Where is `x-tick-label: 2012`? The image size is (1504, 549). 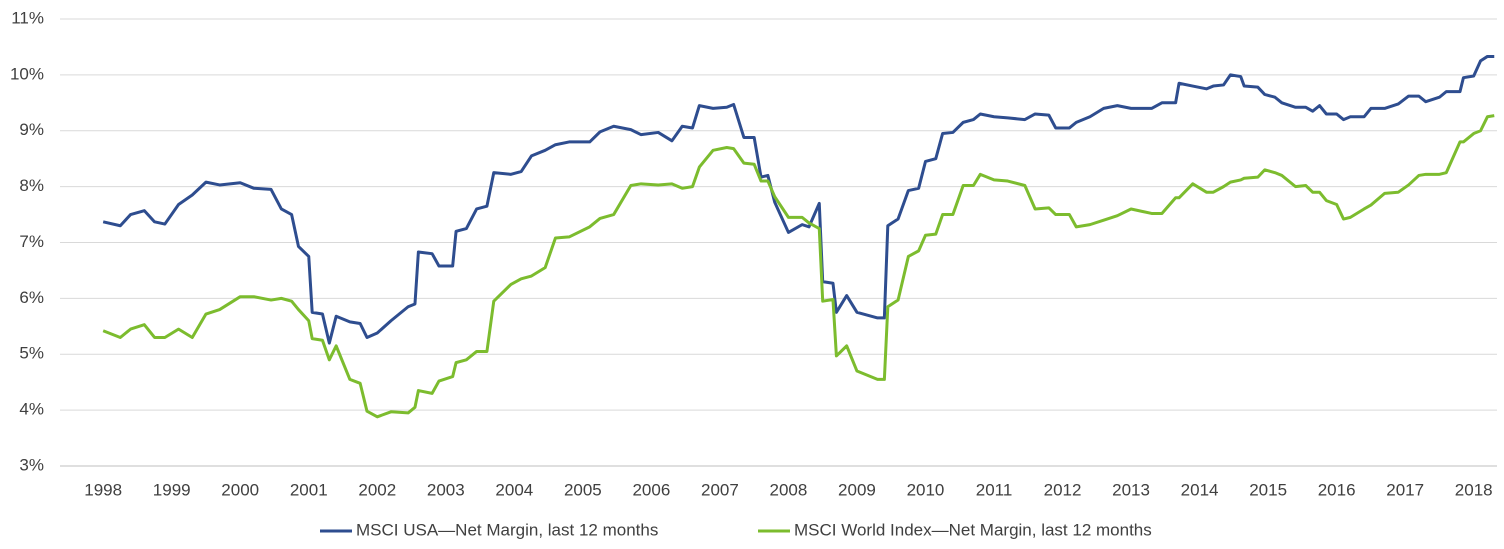
x-tick-label: 2012 is located at coordinates (1063, 489).